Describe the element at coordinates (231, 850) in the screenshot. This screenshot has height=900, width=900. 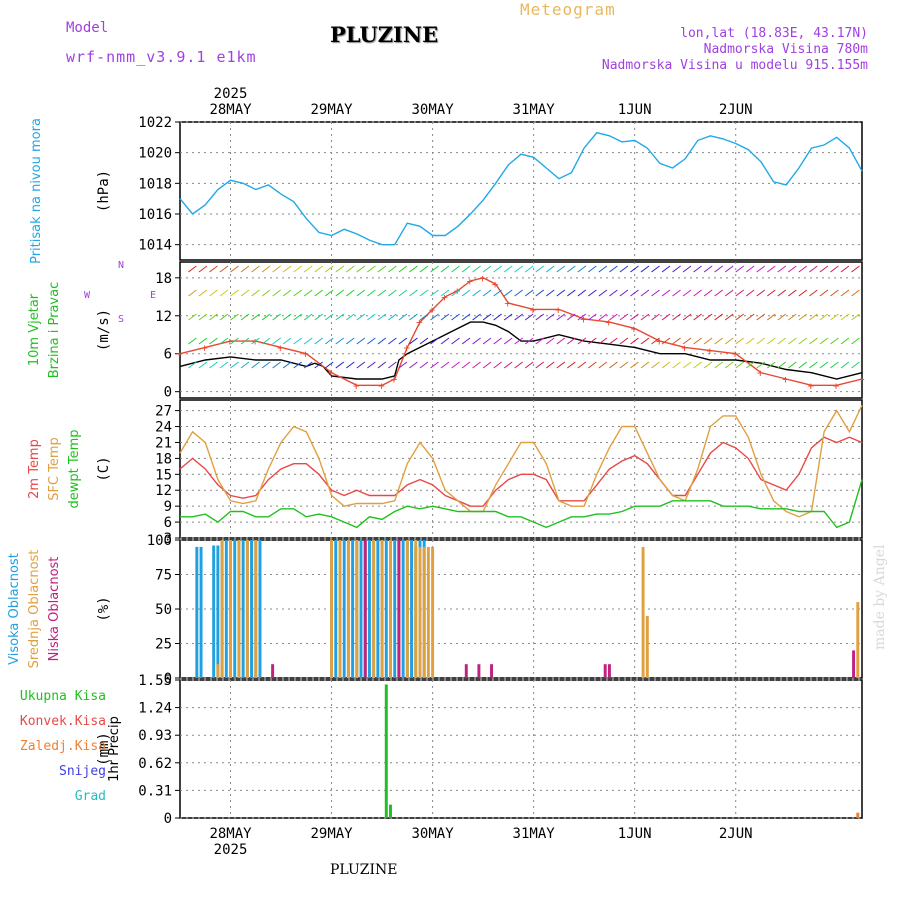
I see `year-label-bottom: 2025` at that location.